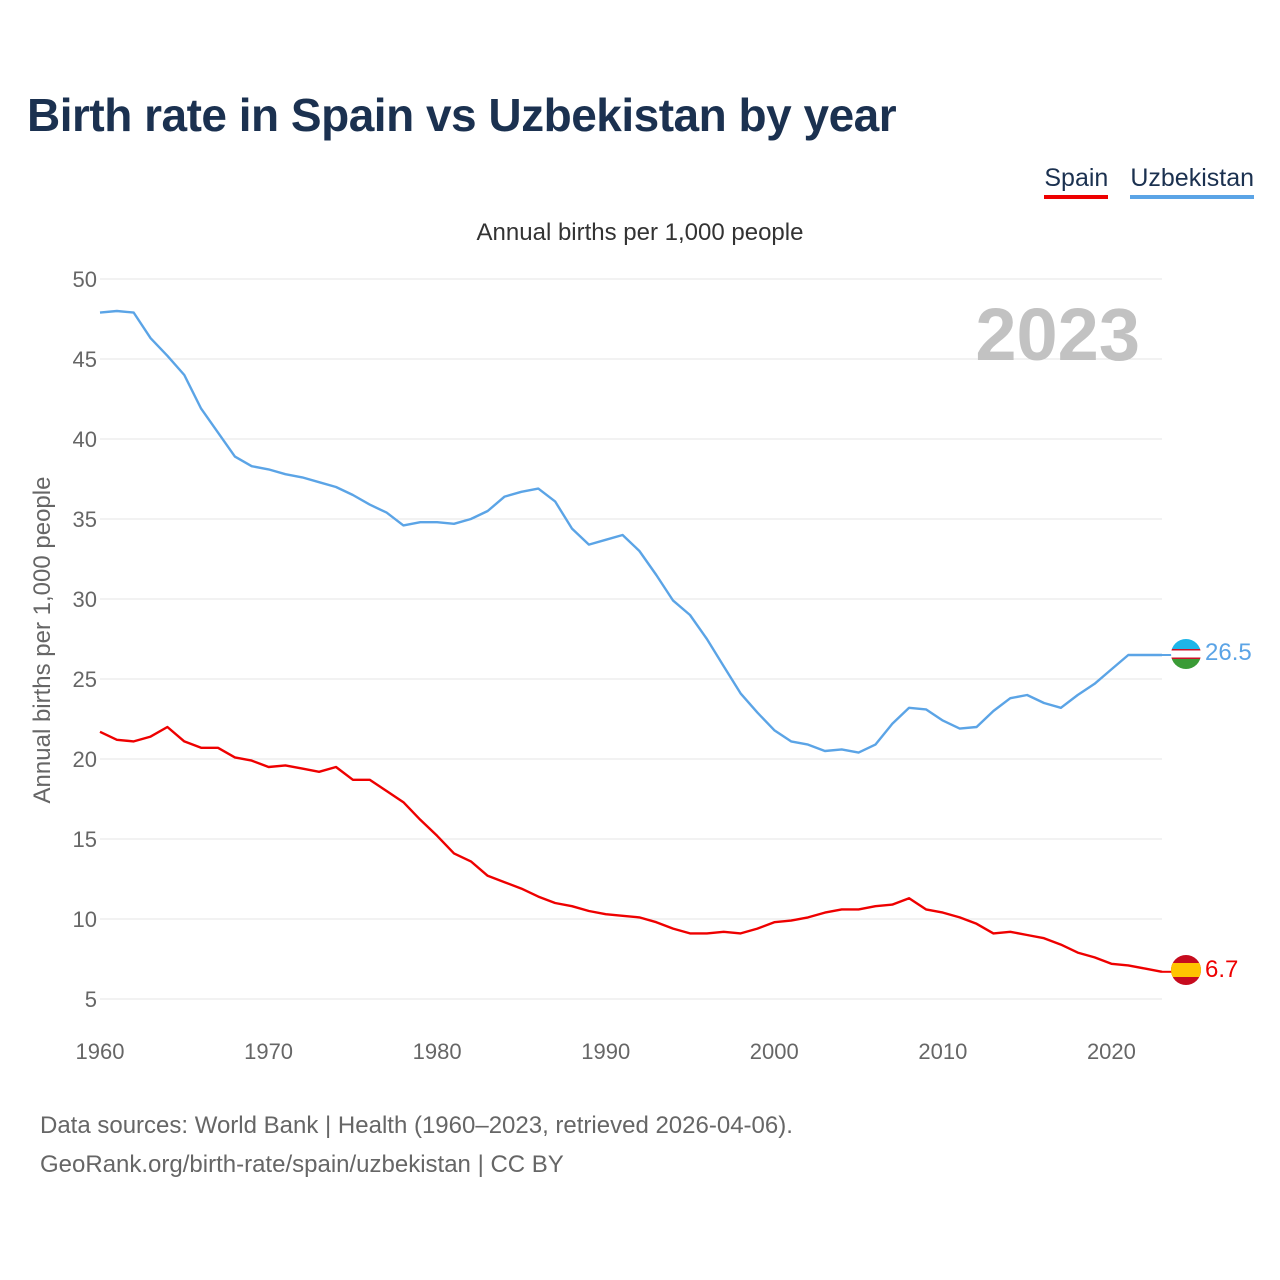  I want to click on x-tick-1990: 1990, so click(605, 1051).